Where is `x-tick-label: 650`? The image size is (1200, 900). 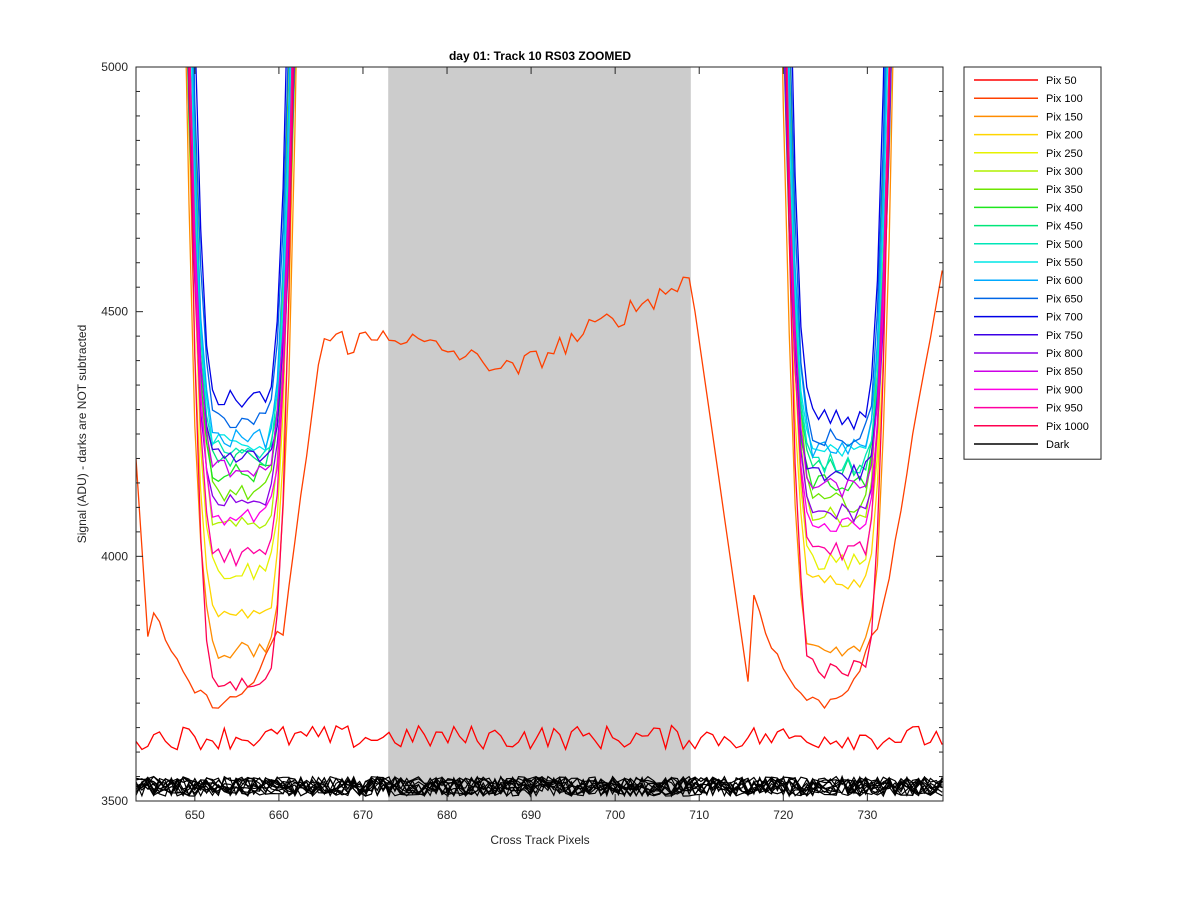 x-tick-label: 650 is located at coordinates (195, 815).